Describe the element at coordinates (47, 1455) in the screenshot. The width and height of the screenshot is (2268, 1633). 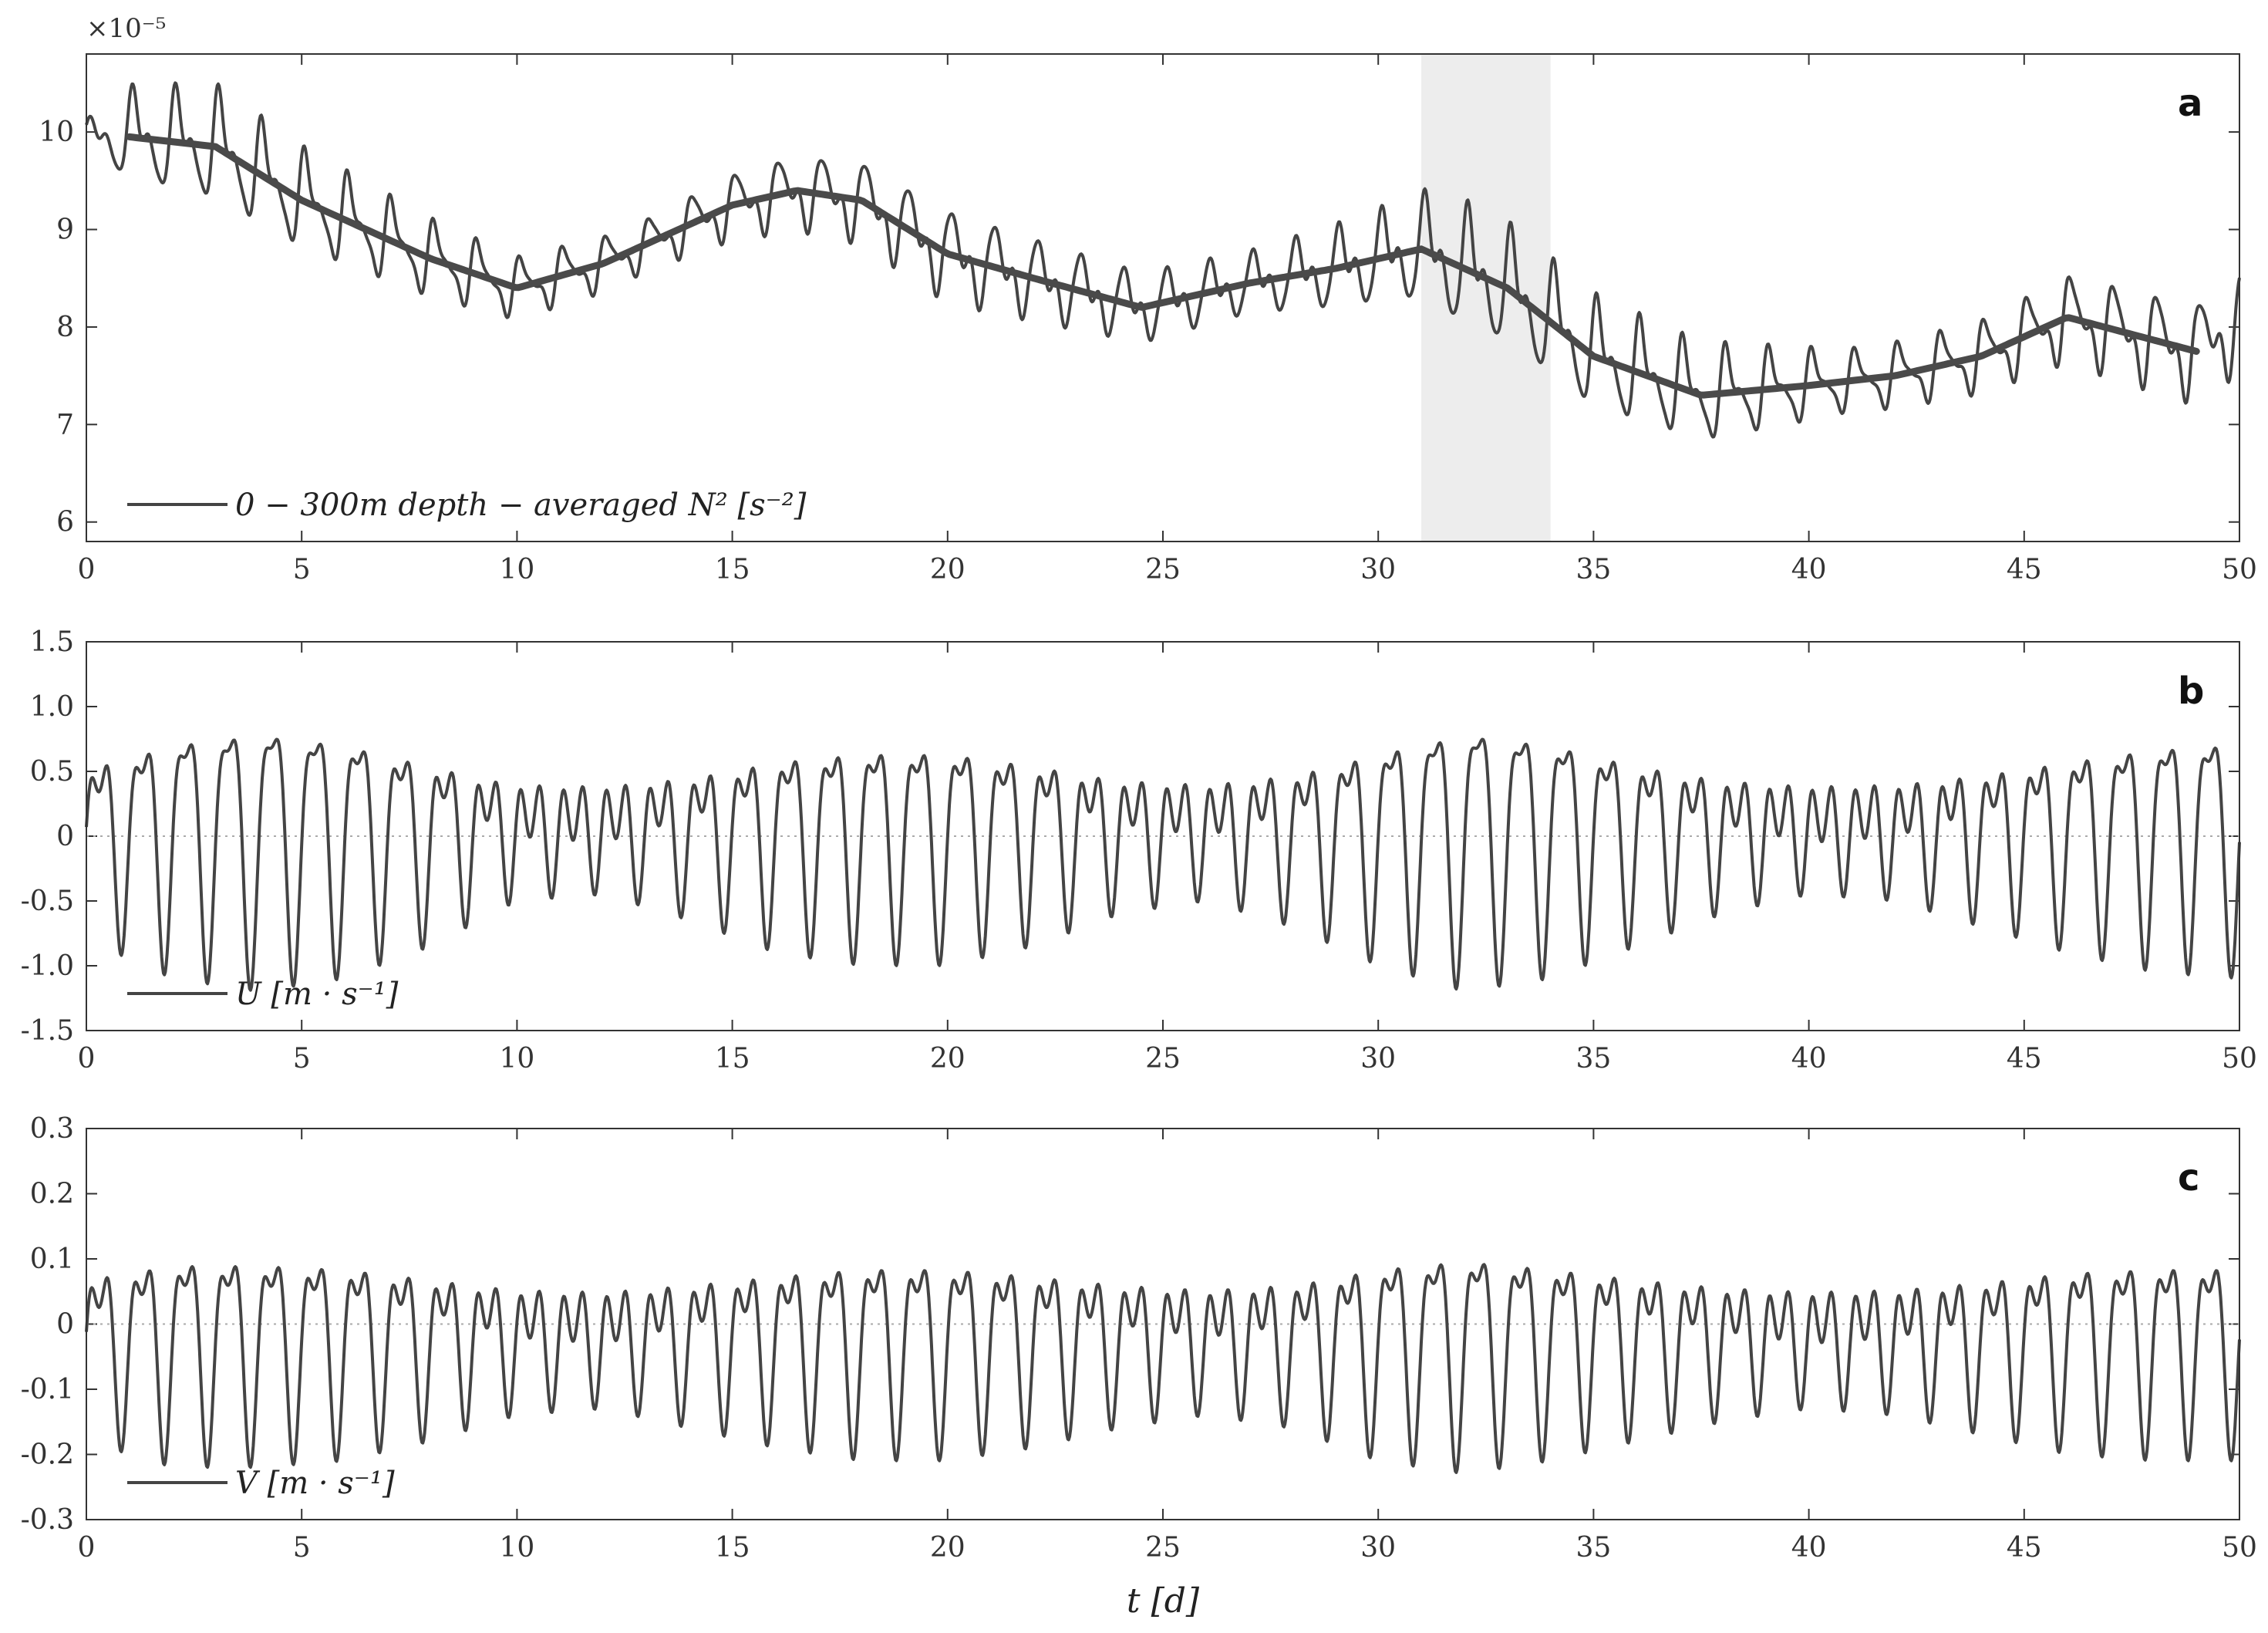
I see `y-tick-label: -0.2` at that location.